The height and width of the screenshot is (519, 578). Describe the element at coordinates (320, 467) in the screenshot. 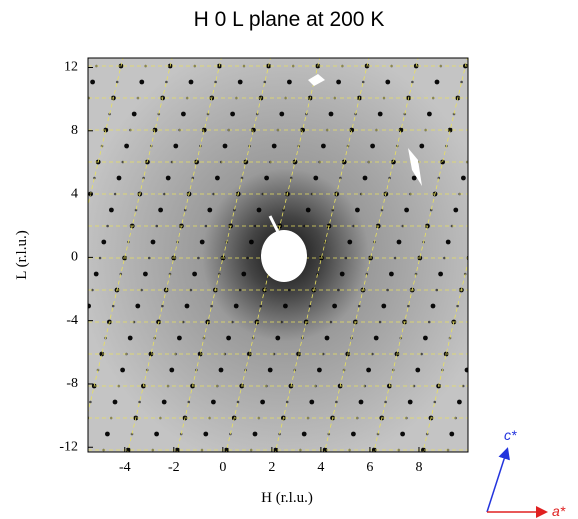

I see `x-tick-label: 4` at that location.